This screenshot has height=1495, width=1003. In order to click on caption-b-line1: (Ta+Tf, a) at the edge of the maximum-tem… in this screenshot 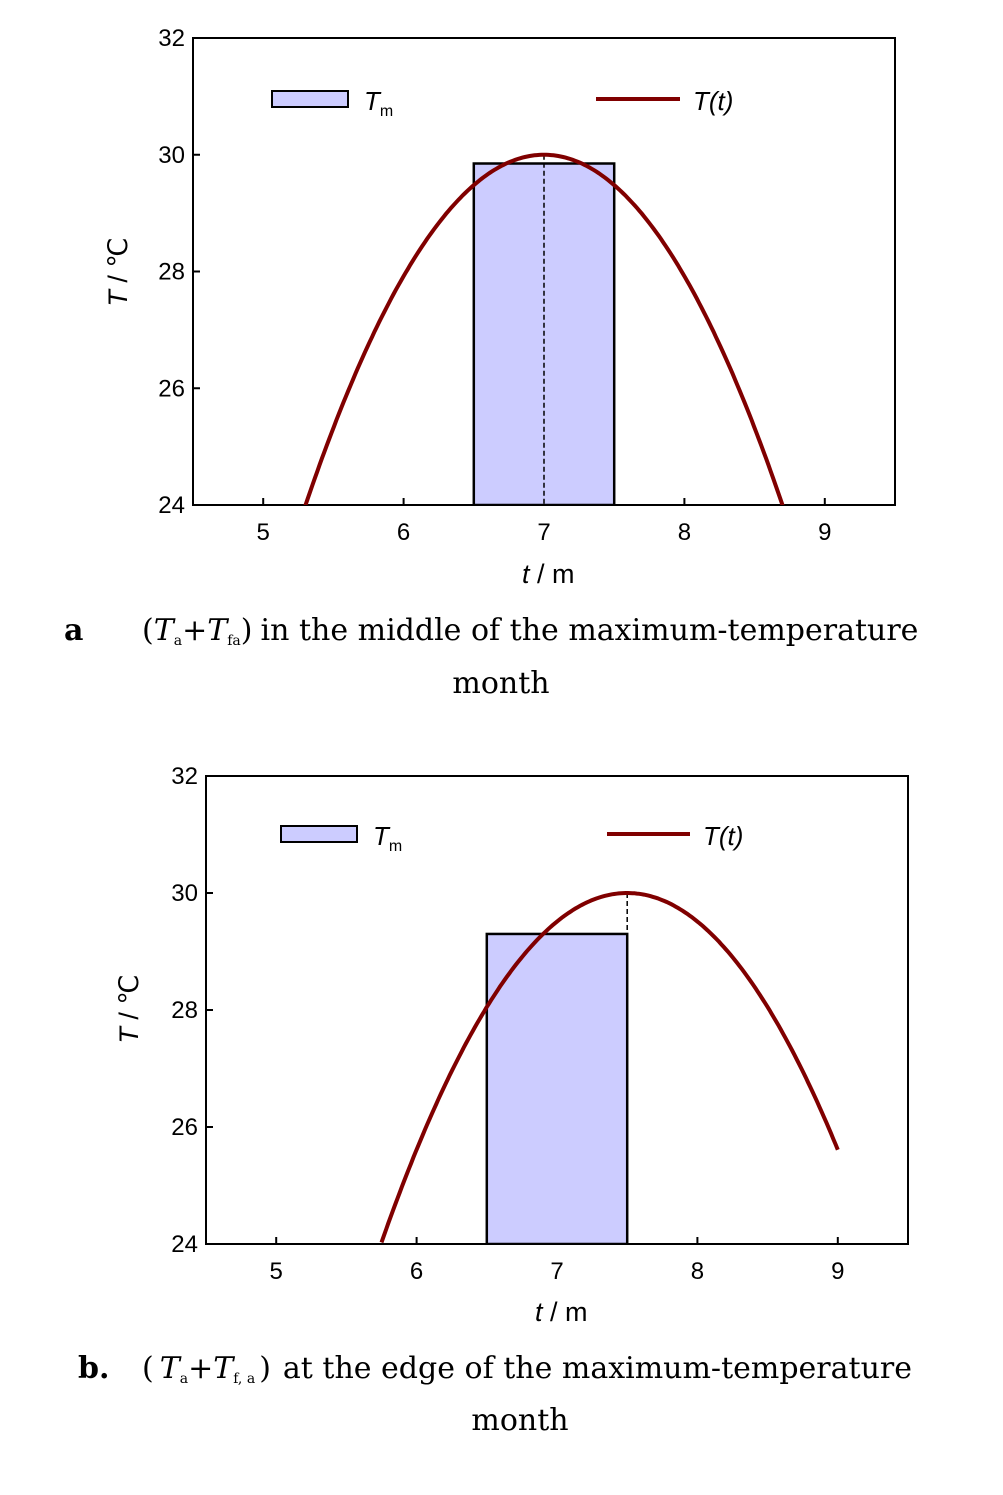, I will do `click(527, 1369)`.